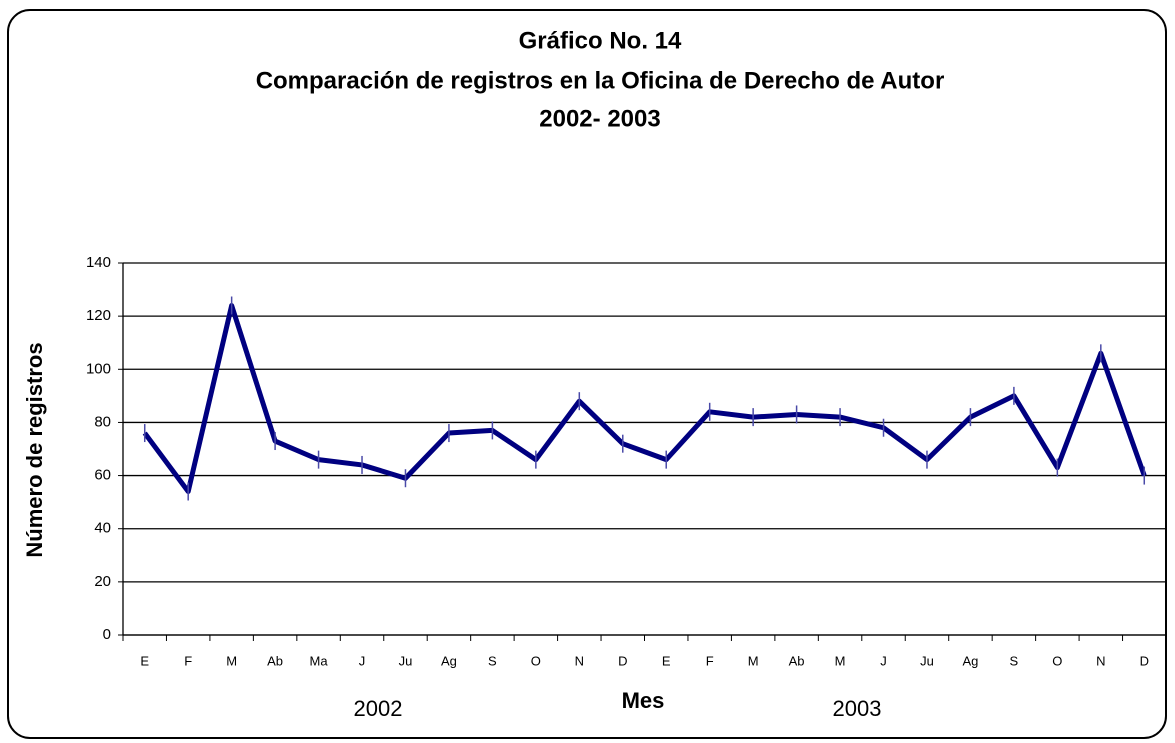  Describe the element at coordinates (600, 40) in the screenshot. I see `chart-title: Gráfico No. 14` at that location.